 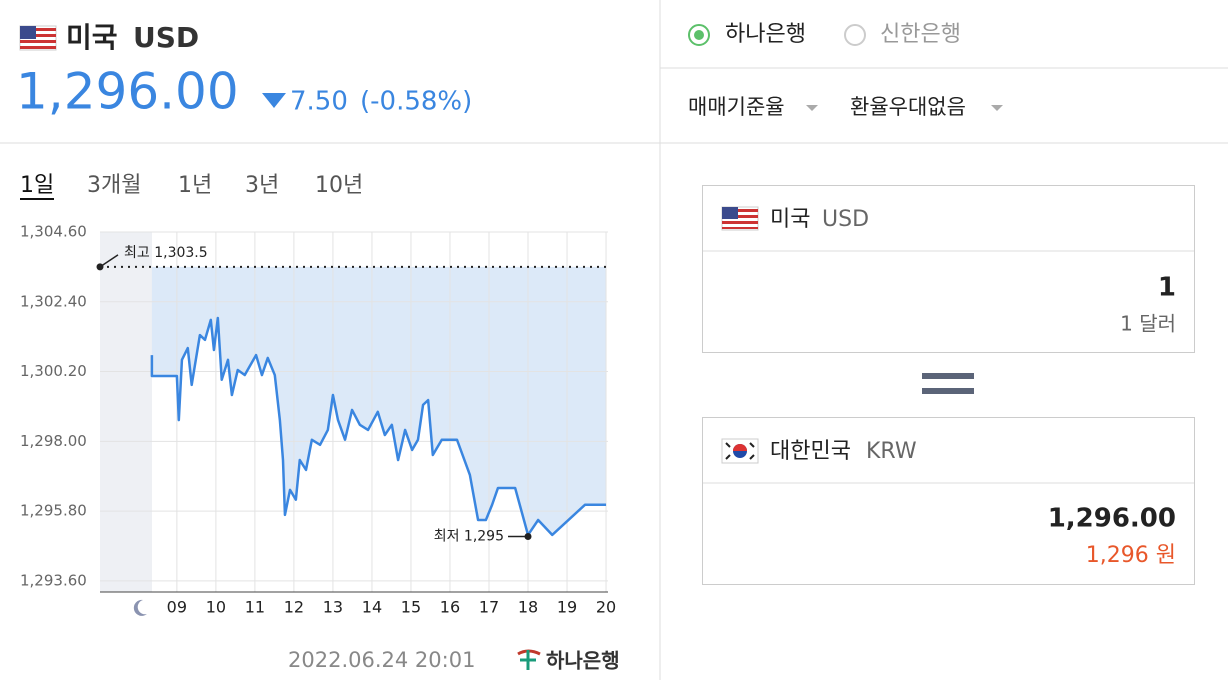 What do you see at coordinates (53, 371) in the screenshot?
I see `y-tick-label: 1,300.20` at bounding box center [53, 371].